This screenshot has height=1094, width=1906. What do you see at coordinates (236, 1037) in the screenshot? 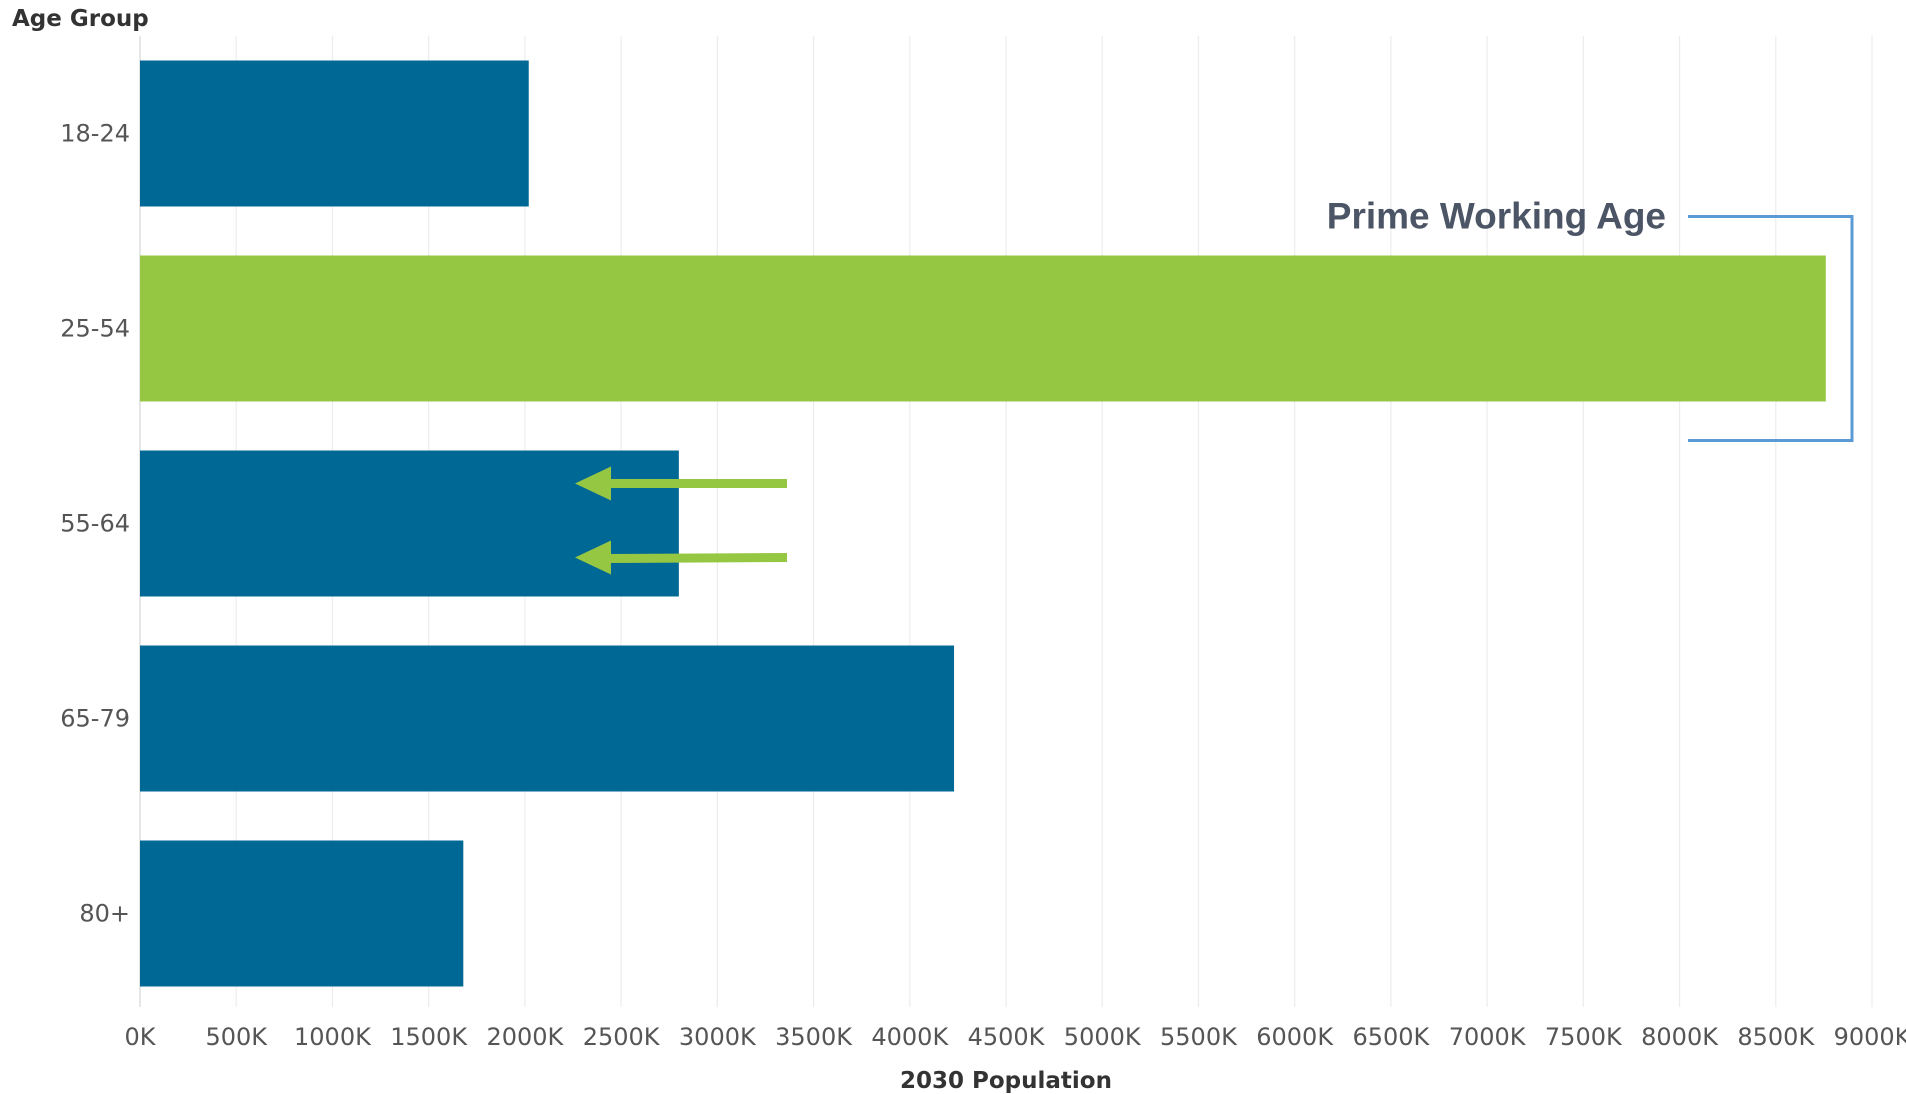
I see `x-tick-label: 500K` at bounding box center [236, 1037].